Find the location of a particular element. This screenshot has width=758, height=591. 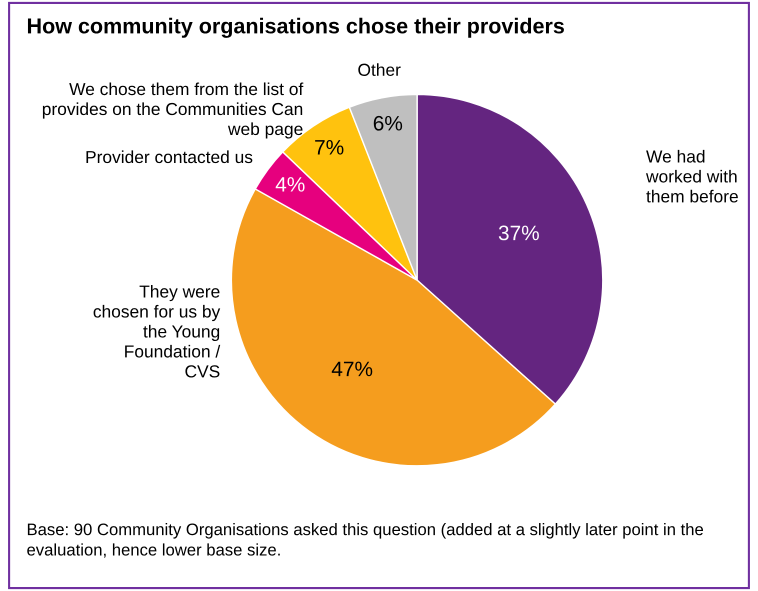

data-label: 37% is located at coordinates (518, 233).